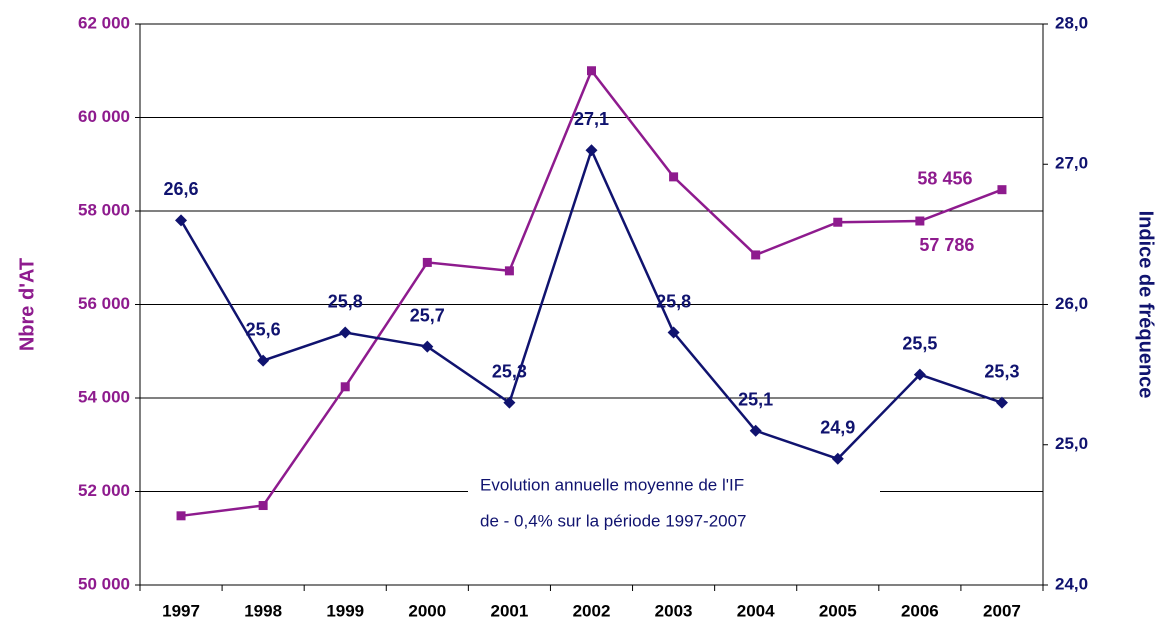 This screenshot has width=1163, height=628. What do you see at coordinates (104, 490) in the screenshot?
I see `y-tick-label: 52 000` at bounding box center [104, 490].